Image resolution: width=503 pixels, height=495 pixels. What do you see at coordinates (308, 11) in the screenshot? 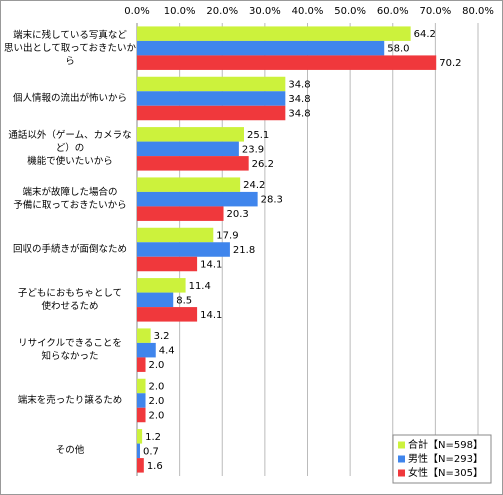
I see `x-tick-label: 40.0%` at bounding box center [308, 11].